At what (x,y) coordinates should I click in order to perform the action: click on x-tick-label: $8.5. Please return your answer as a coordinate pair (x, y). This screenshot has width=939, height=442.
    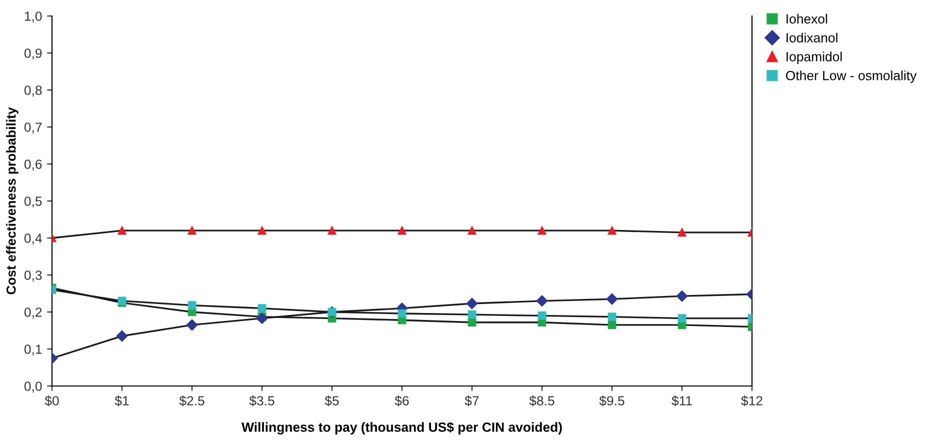
    Looking at the image, I should click on (541, 401).